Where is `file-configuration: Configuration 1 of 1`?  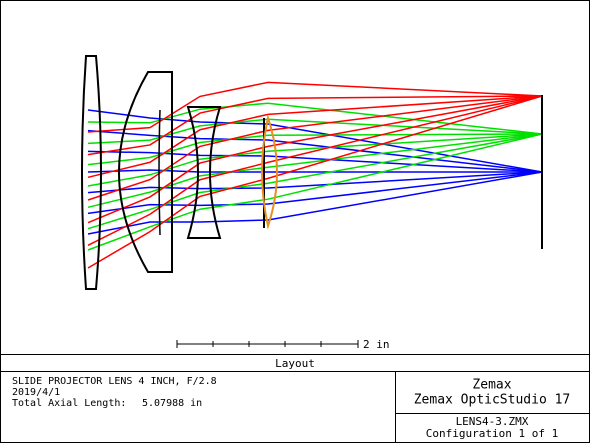
file-configuration: Configuration 1 of 1 is located at coordinates (492, 433).